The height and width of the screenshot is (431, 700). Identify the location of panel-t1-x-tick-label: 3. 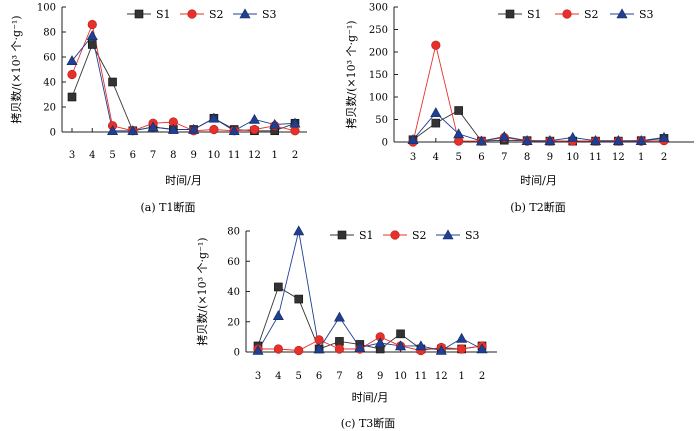
(72, 155).